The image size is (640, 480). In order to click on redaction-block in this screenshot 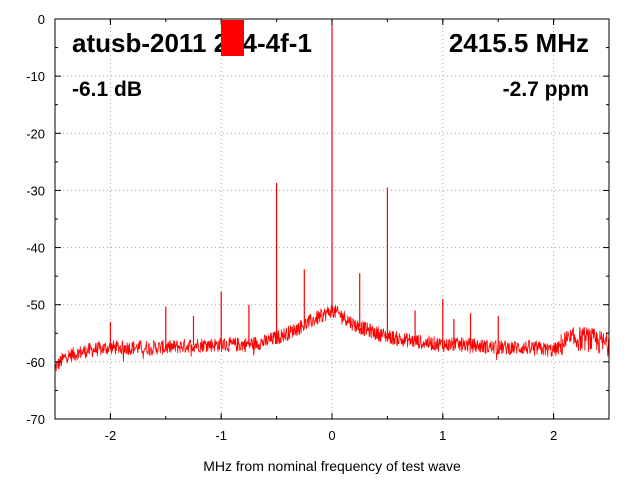, I will do `click(232, 38)`.